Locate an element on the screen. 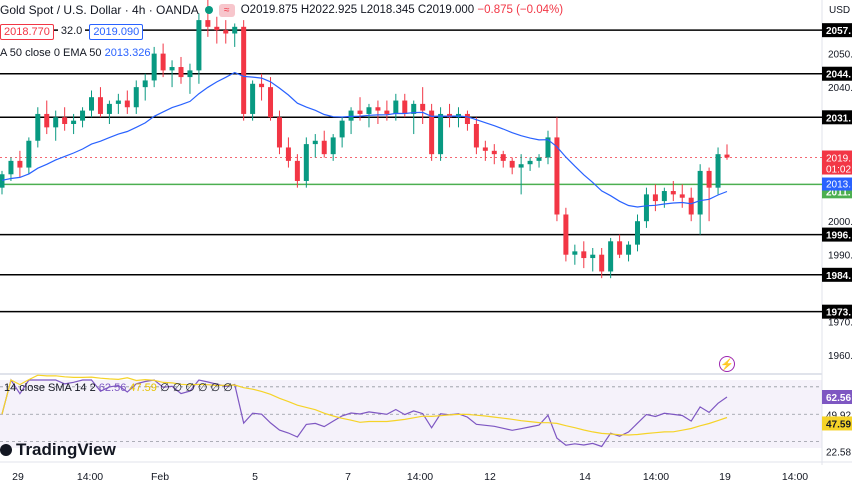  symbol-title: Gold Spot / U.S. Dollar · 4h · OANDA is located at coordinates (99, 10).